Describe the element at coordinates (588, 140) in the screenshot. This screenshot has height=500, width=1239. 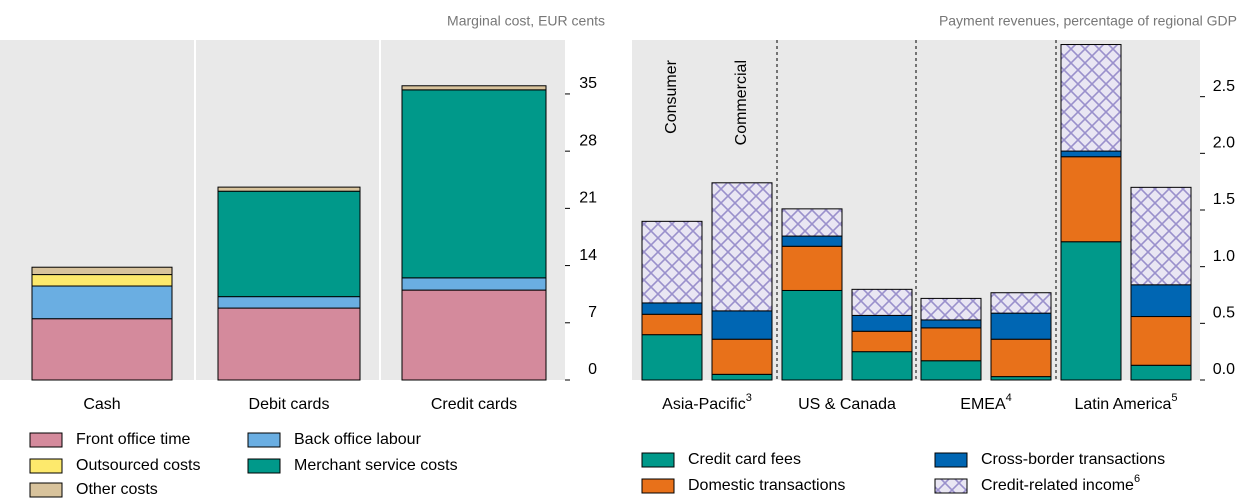
I see `y-tick-label: 28` at that location.